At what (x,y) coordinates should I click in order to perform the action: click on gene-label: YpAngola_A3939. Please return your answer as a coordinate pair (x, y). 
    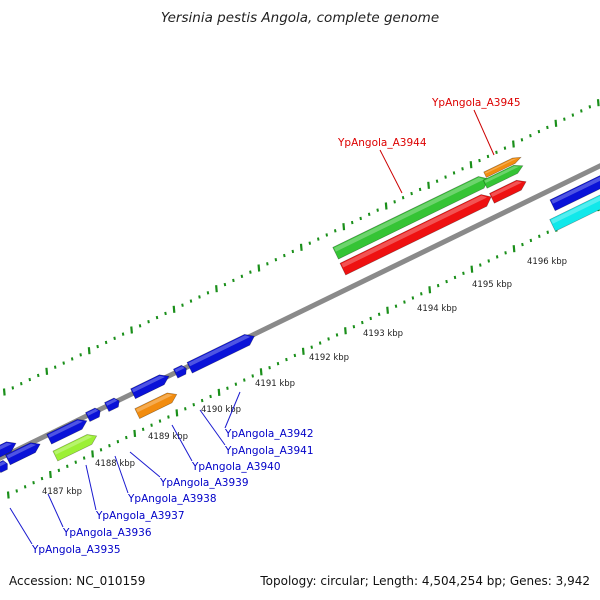
    Looking at the image, I should click on (204, 483).